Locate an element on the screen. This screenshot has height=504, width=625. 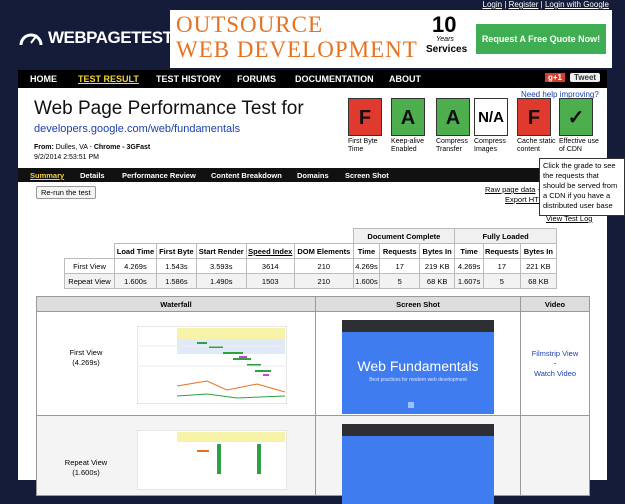
link: Login with Google is located at coordinates (576, 4).